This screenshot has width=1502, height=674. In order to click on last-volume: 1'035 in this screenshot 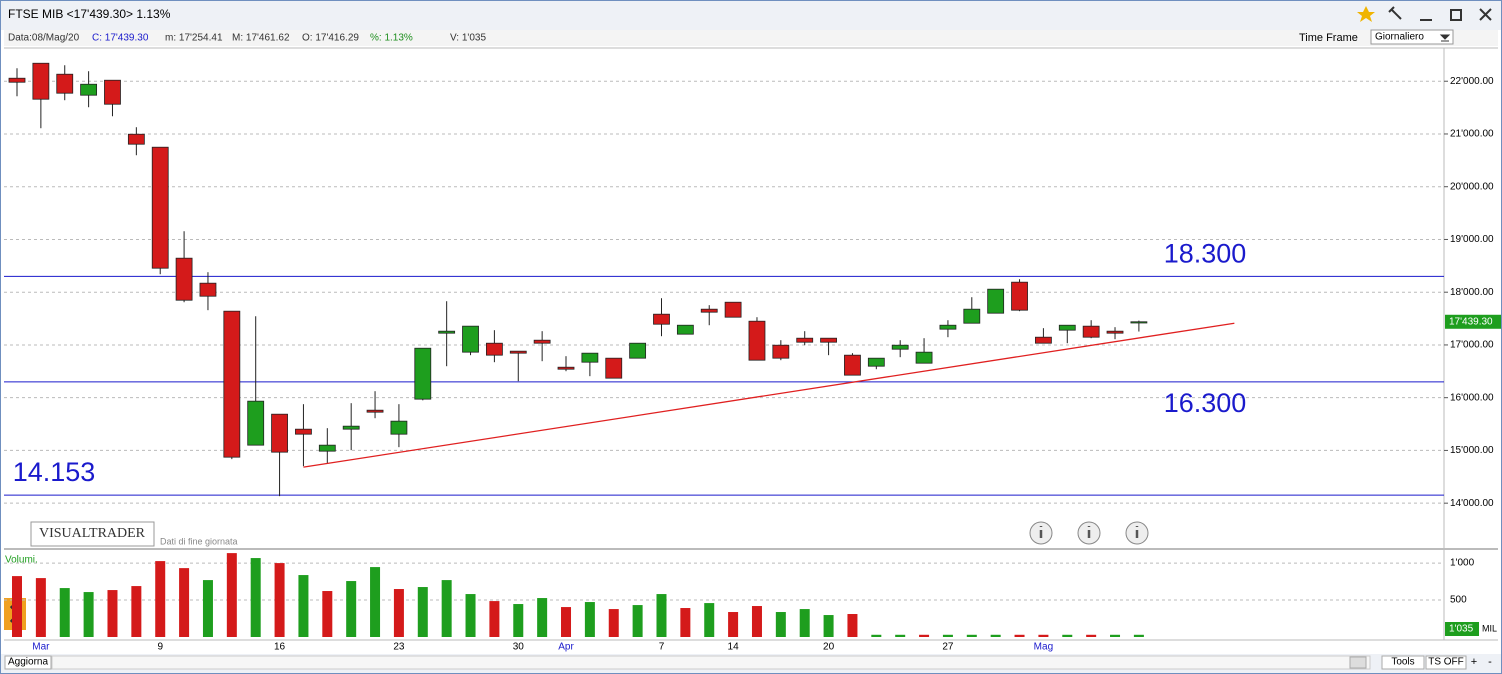, I will do `click(1461, 629)`.